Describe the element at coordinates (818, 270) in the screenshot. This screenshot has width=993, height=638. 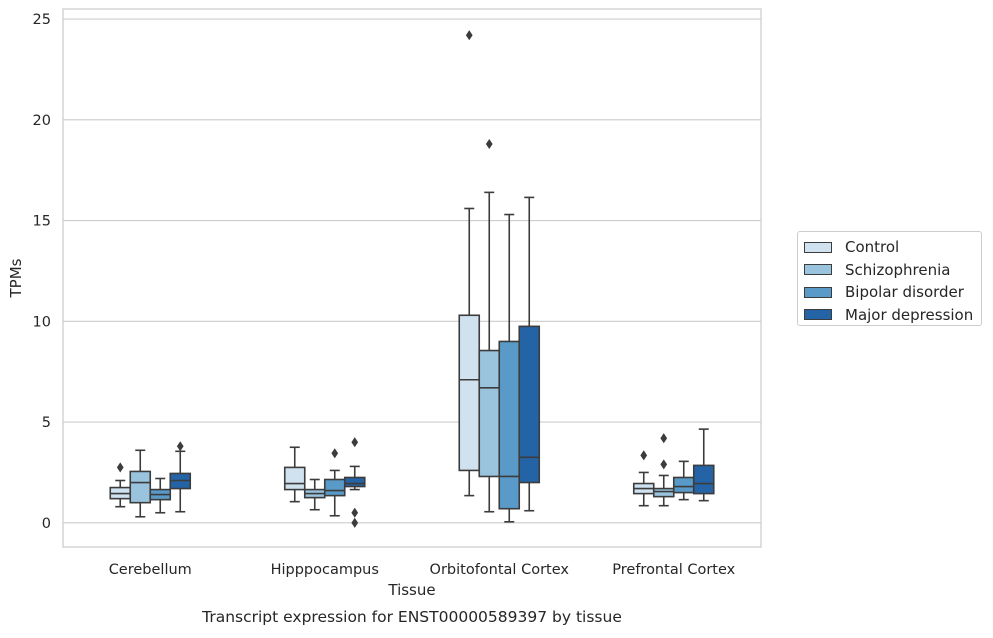
I see `legend-swatch-schizophrenia` at that location.